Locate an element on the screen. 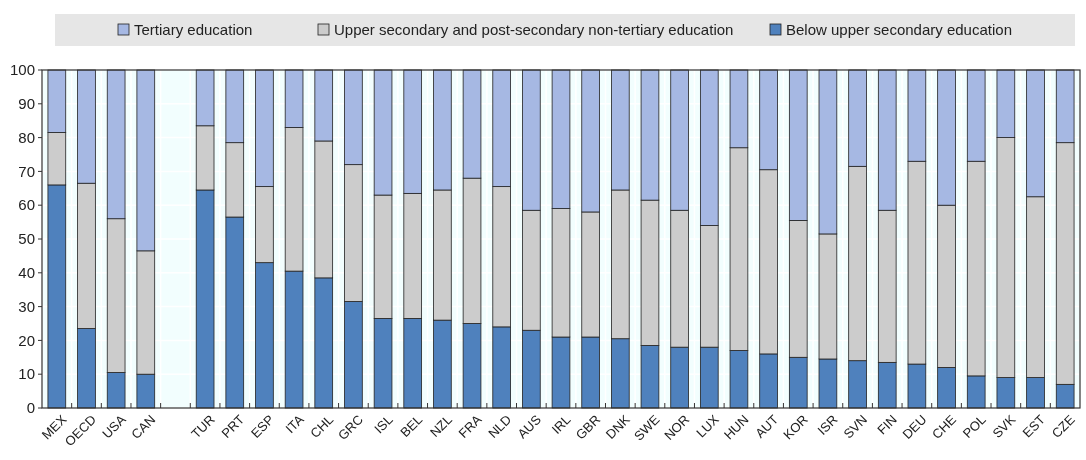  x-tick-label: ITA is located at coordinates (294, 424).